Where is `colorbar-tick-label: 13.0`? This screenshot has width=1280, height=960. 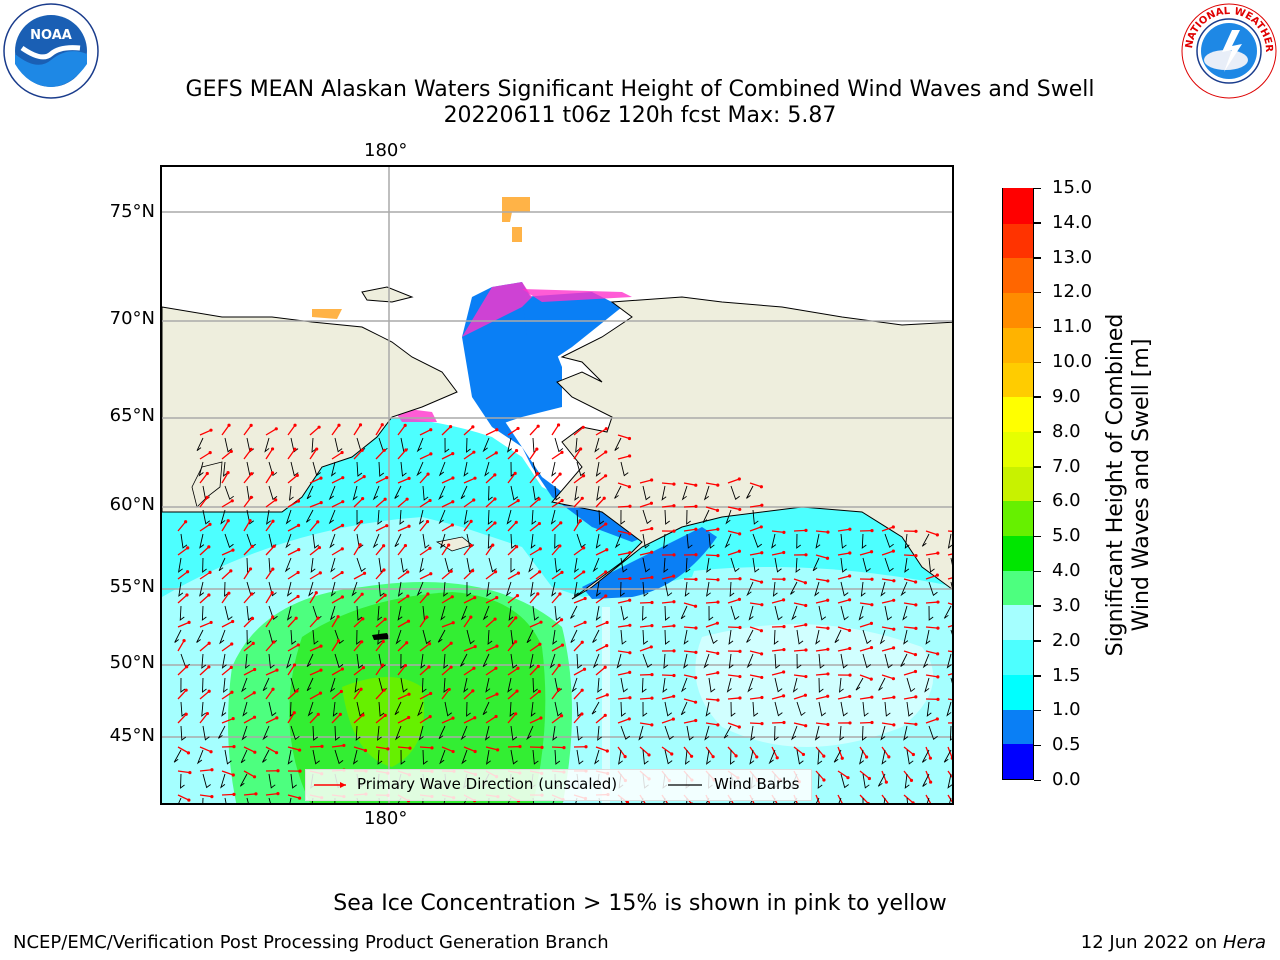 colorbar-tick-label: 13.0 is located at coordinates (1072, 257).